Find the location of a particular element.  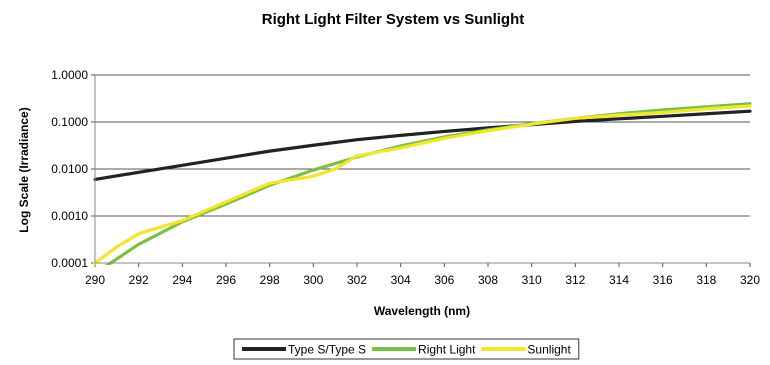

x-tick-label: 318 is located at coordinates (706, 280).